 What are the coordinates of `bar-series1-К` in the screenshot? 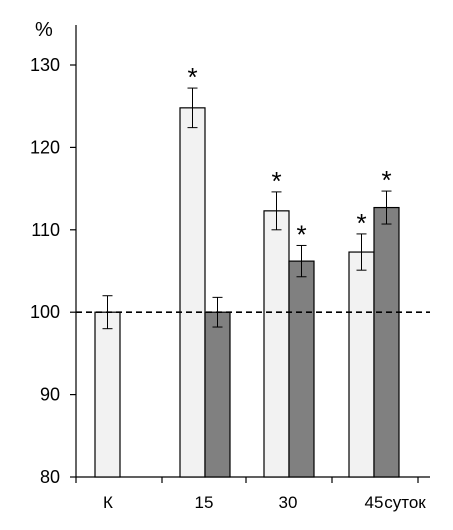 It's located at (107, 394).